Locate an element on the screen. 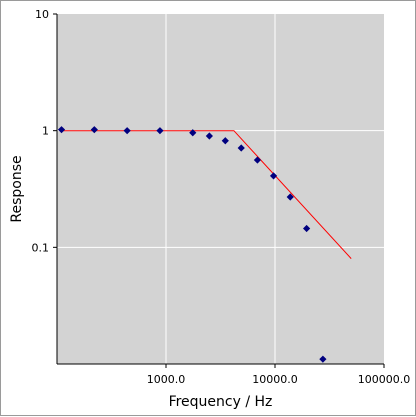  y-tick-label: 1 is located at coordinates (45, 131).